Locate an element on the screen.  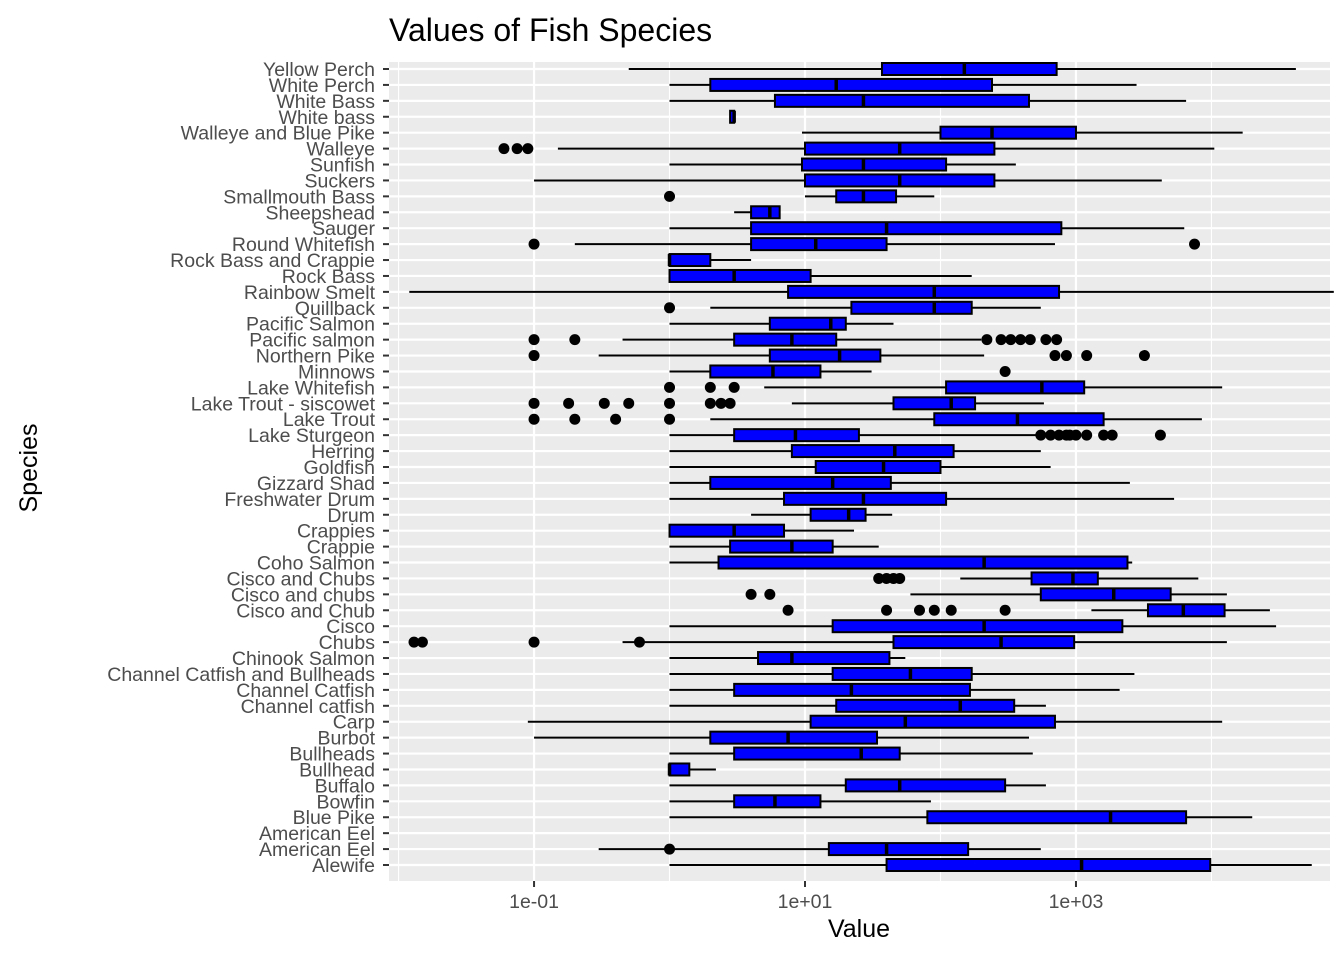
y-axis-title: Species is located at coordinates (29, 468).